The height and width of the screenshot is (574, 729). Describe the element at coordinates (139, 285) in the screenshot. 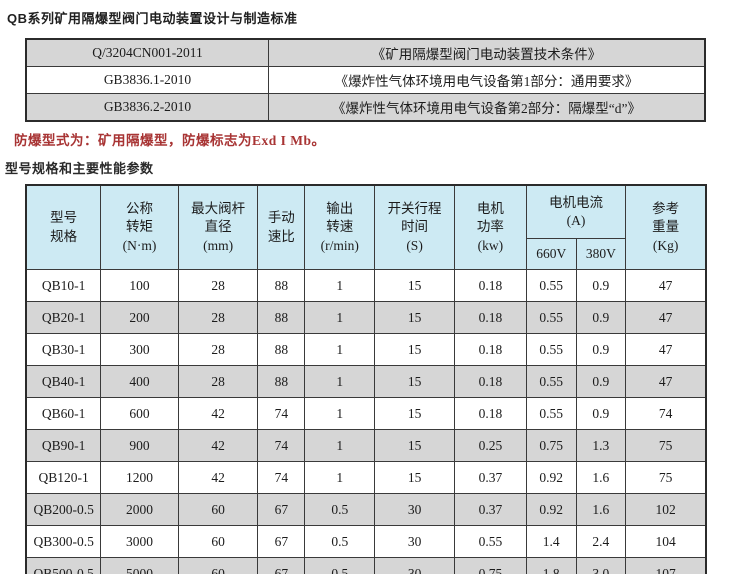

I see `cell-torque: 100` at that location.